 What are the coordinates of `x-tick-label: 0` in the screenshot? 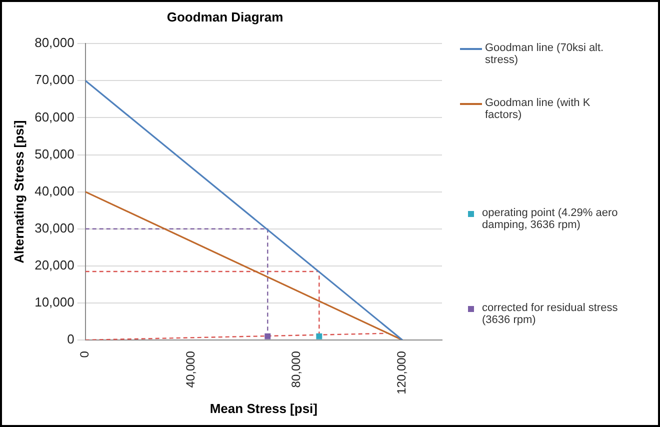 It's located at (85, 354).